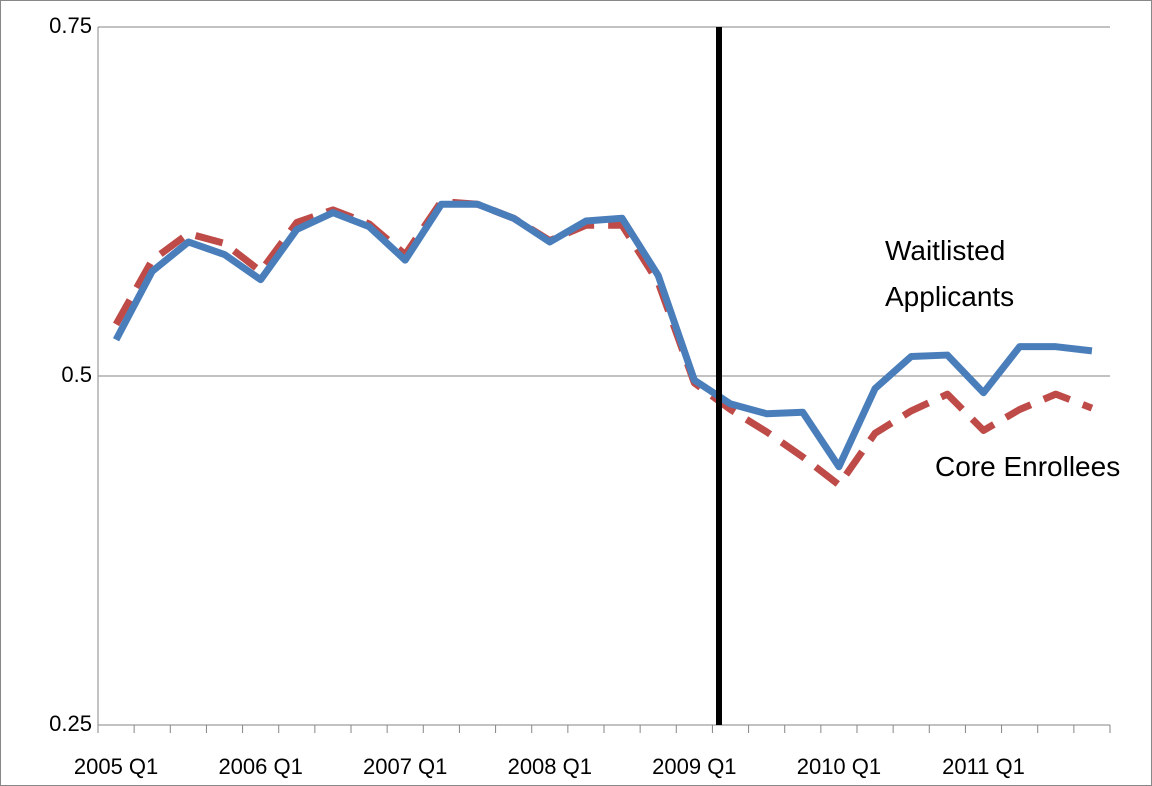 The image size is (1152, 786). I want to click on series-label: Waitlisted Applicants, so click(950, 273).